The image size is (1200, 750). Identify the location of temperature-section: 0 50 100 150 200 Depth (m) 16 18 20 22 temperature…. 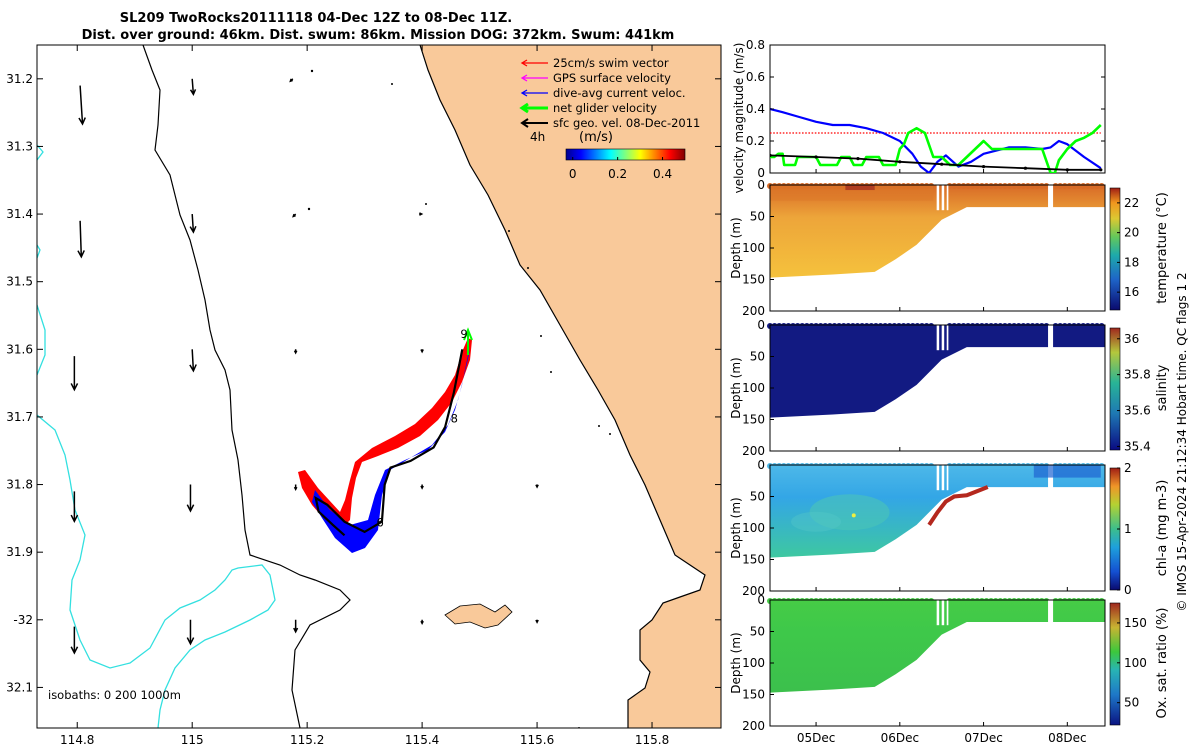
(949, 248).